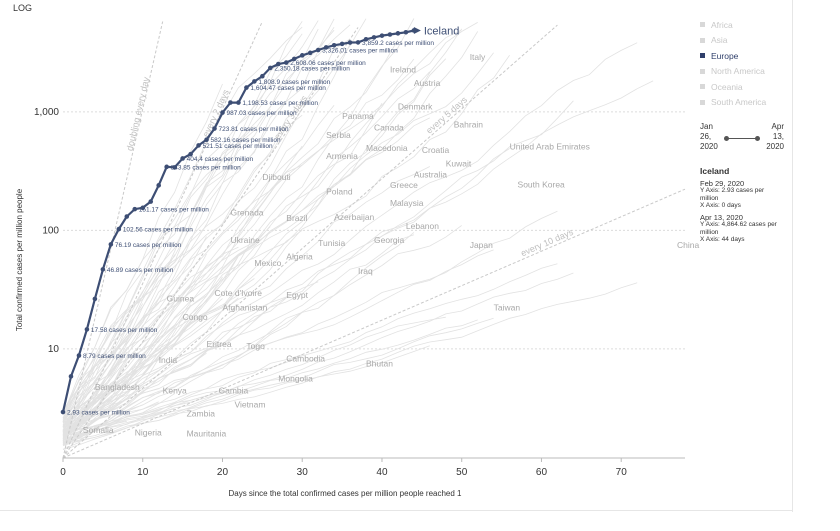 This screenshot has height=531, width=840. What do you see at coordinates (276, 177) in the screenshot?
I see `country-label: Djibouti` at bounding box center [276, 177].